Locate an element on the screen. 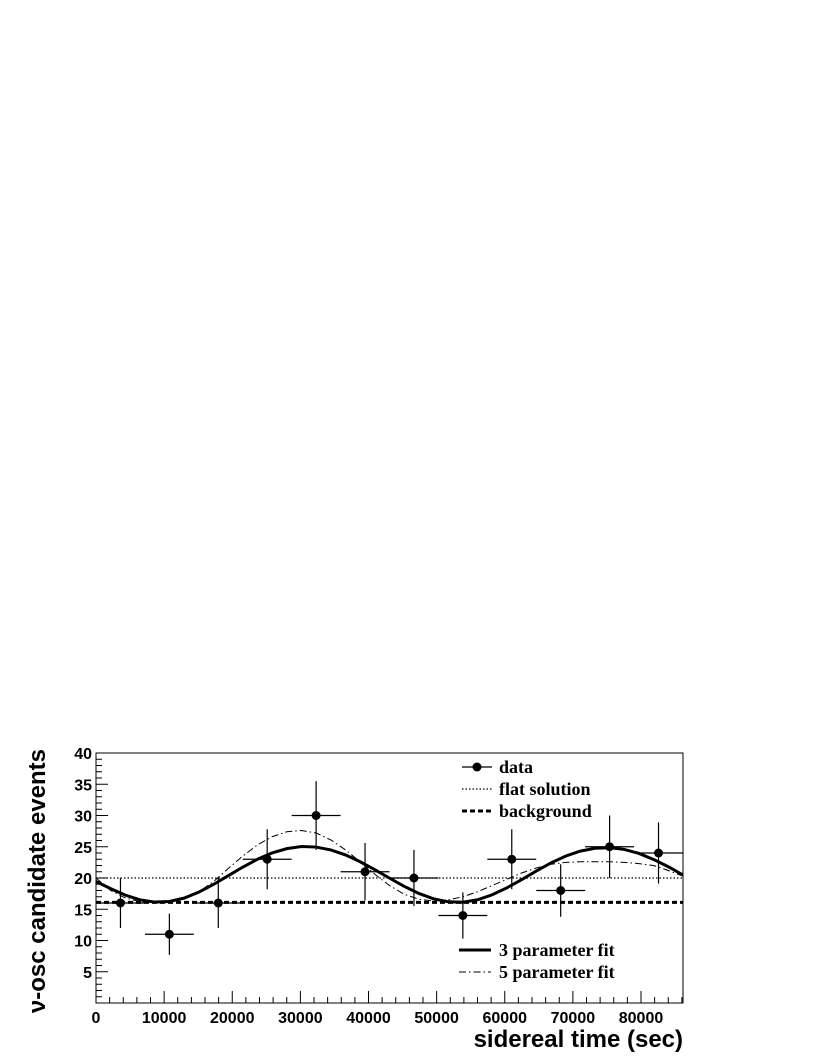 Image resolution: width=817 pixels, height=1058 pixels. x-tick-label: 30000 is located at coordinates (300, 1018).